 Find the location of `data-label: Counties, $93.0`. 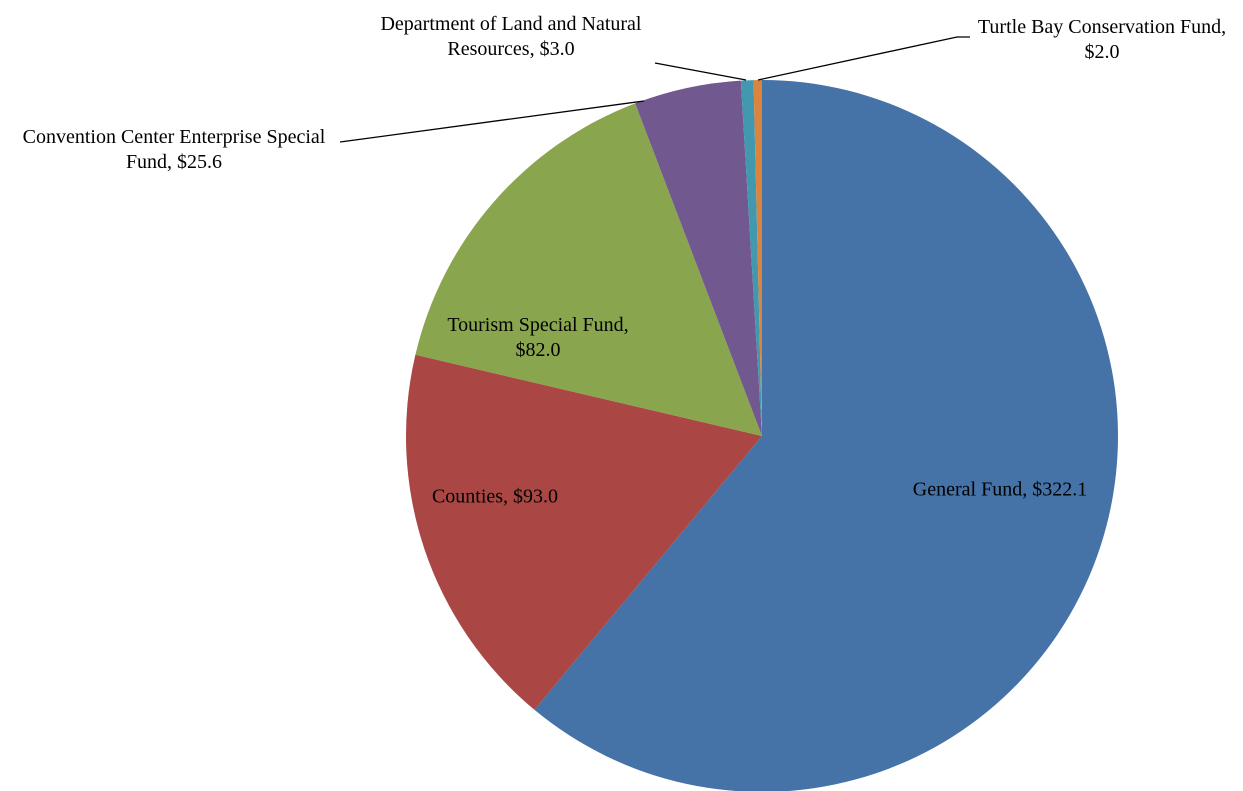

data-label: Counties, $93.0 is located at coordinates (495, 496).